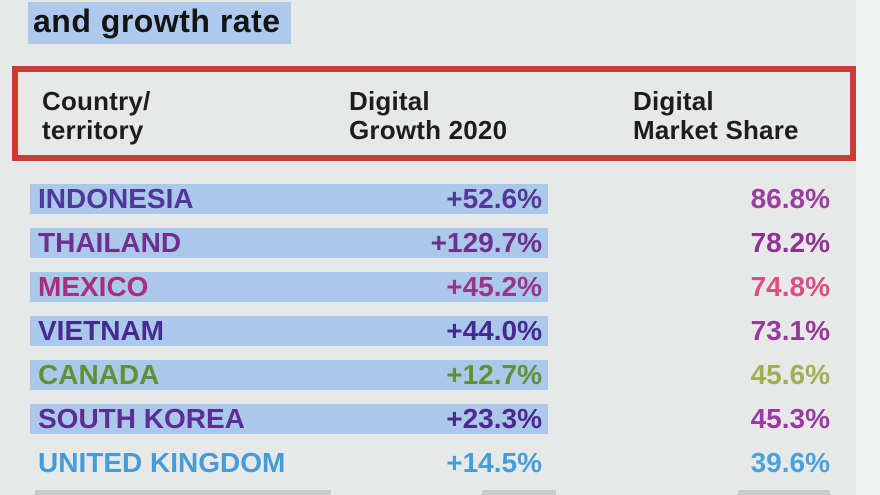  I want to click on table-row: THAILAND +129.7% 78.2%, so click(440, 250).